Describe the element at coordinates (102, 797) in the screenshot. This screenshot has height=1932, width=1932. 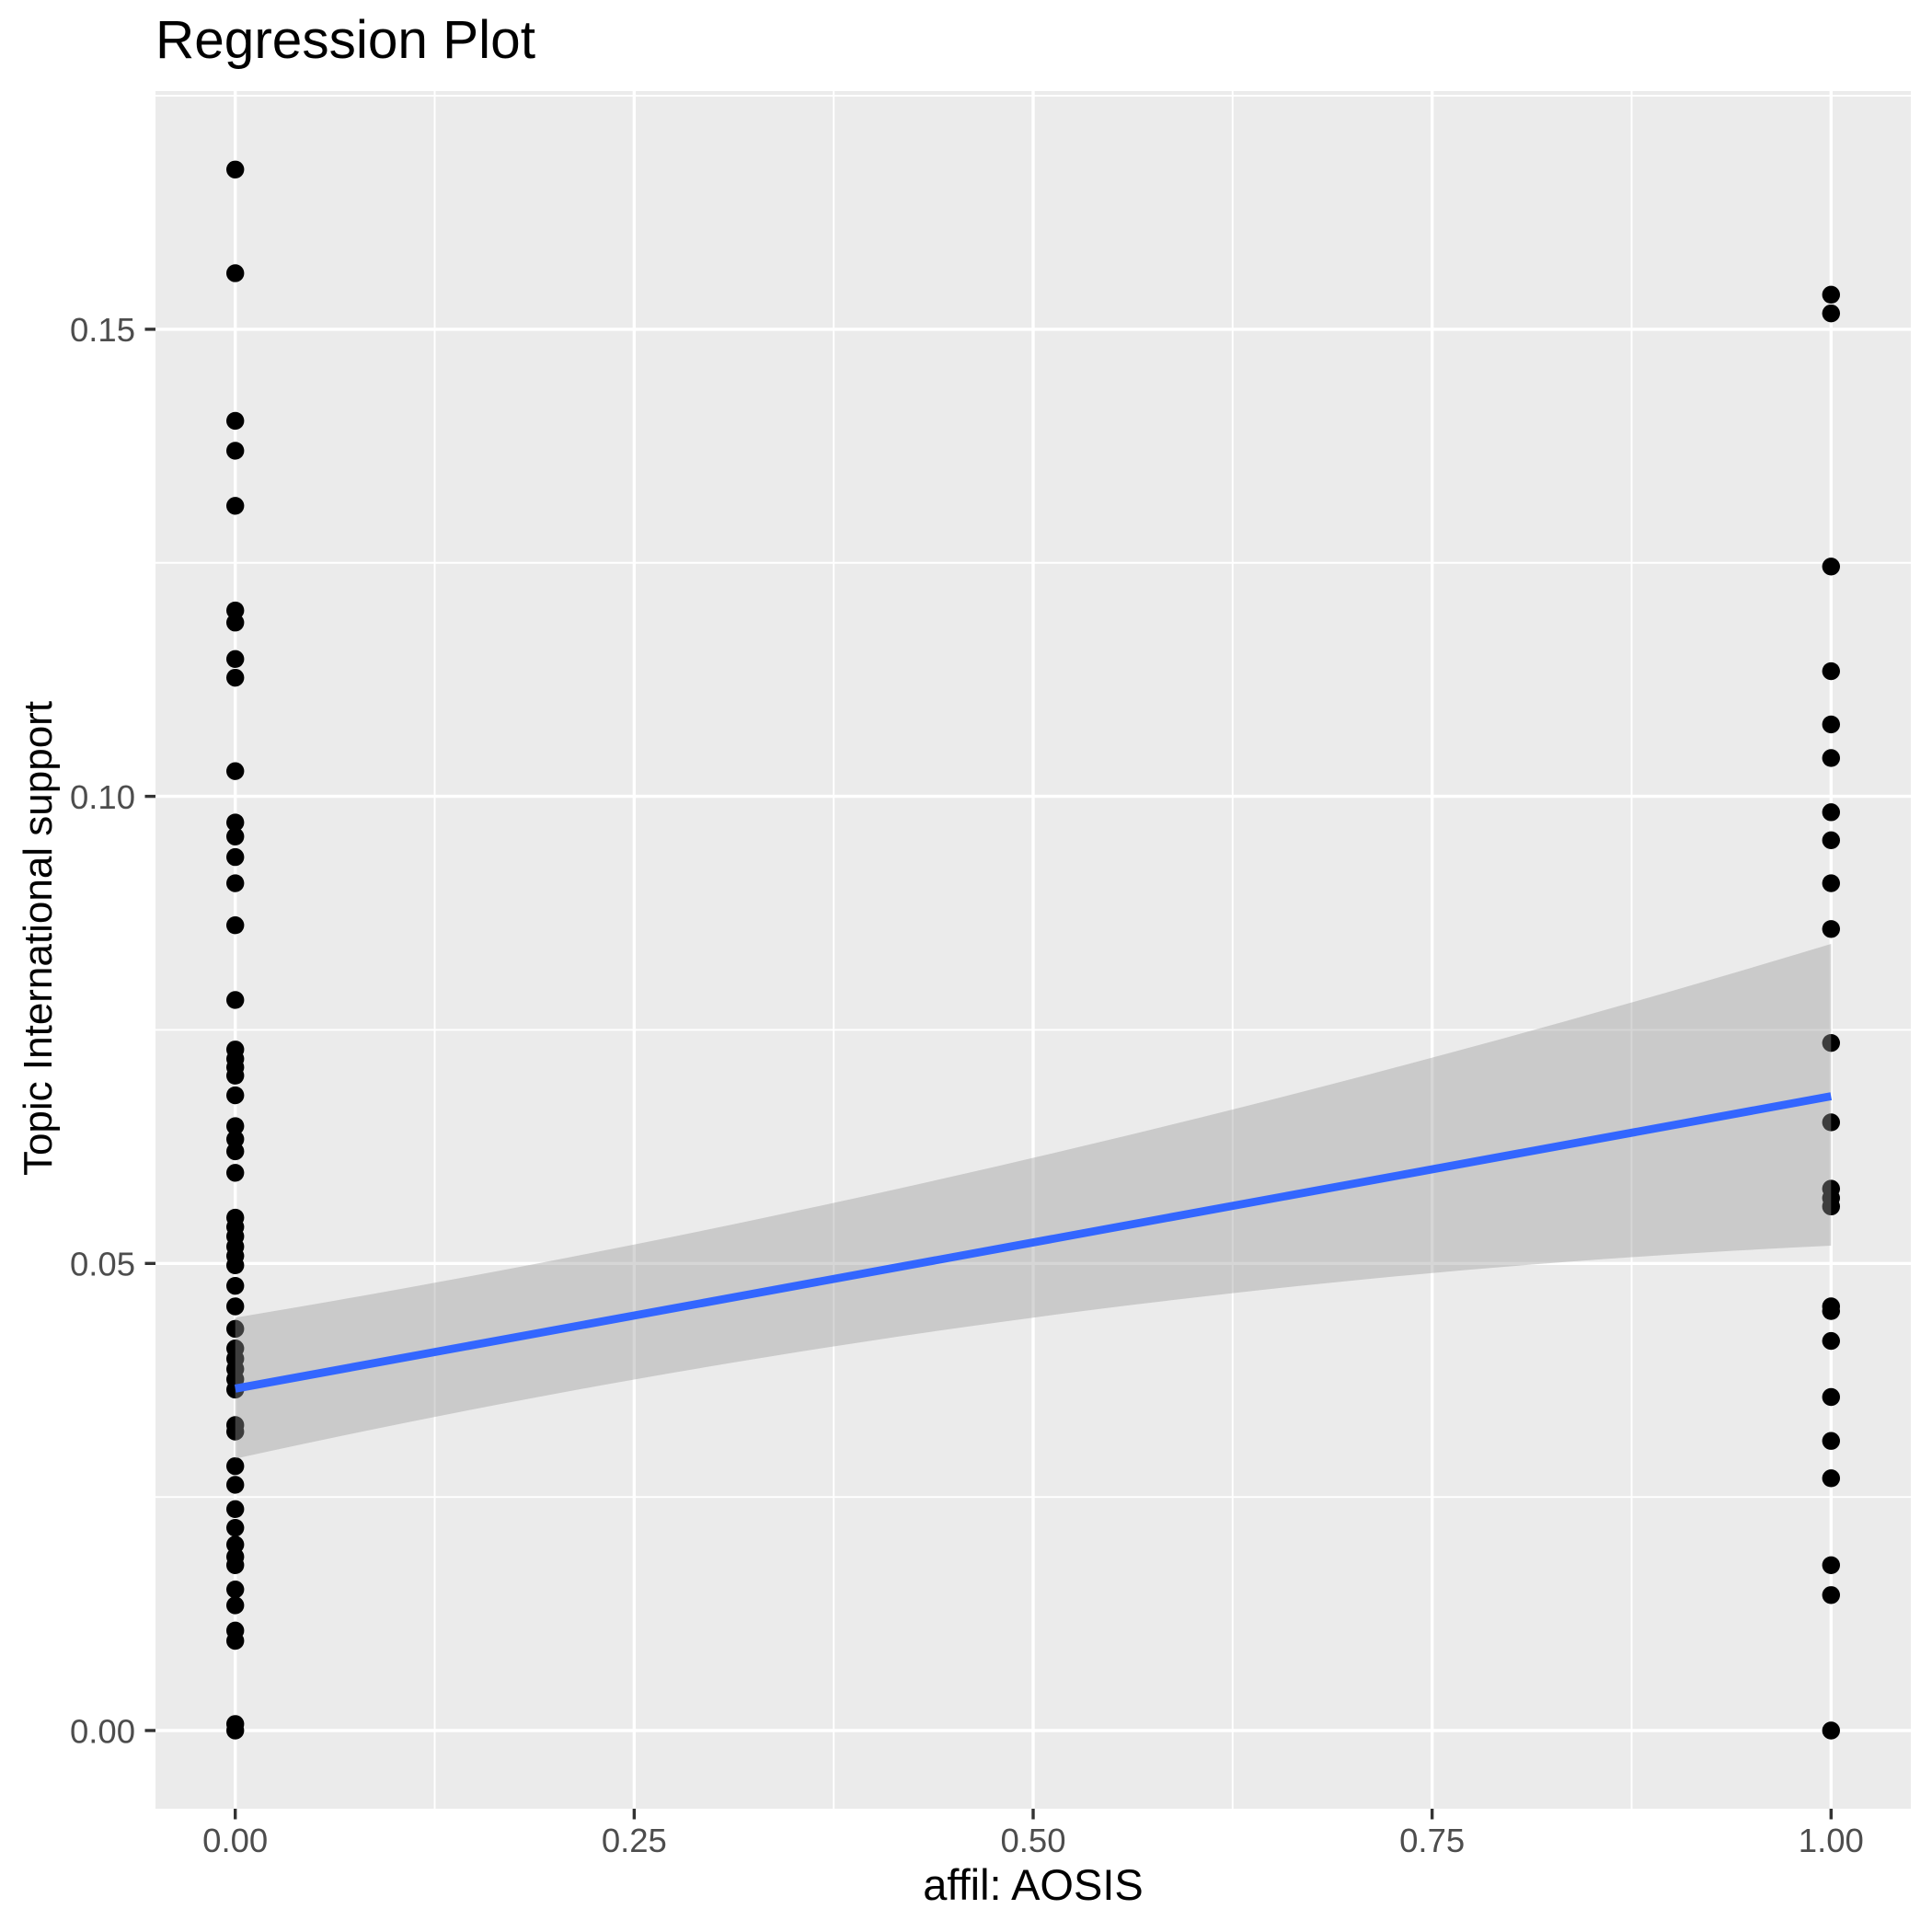
I see `y-tick-label: 0.10` at that location.